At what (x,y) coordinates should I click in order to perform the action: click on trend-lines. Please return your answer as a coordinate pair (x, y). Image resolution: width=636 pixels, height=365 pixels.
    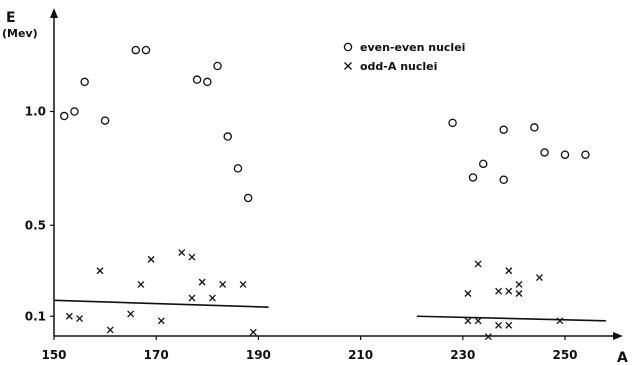
    Looking at the image, I should click on (329, 310).